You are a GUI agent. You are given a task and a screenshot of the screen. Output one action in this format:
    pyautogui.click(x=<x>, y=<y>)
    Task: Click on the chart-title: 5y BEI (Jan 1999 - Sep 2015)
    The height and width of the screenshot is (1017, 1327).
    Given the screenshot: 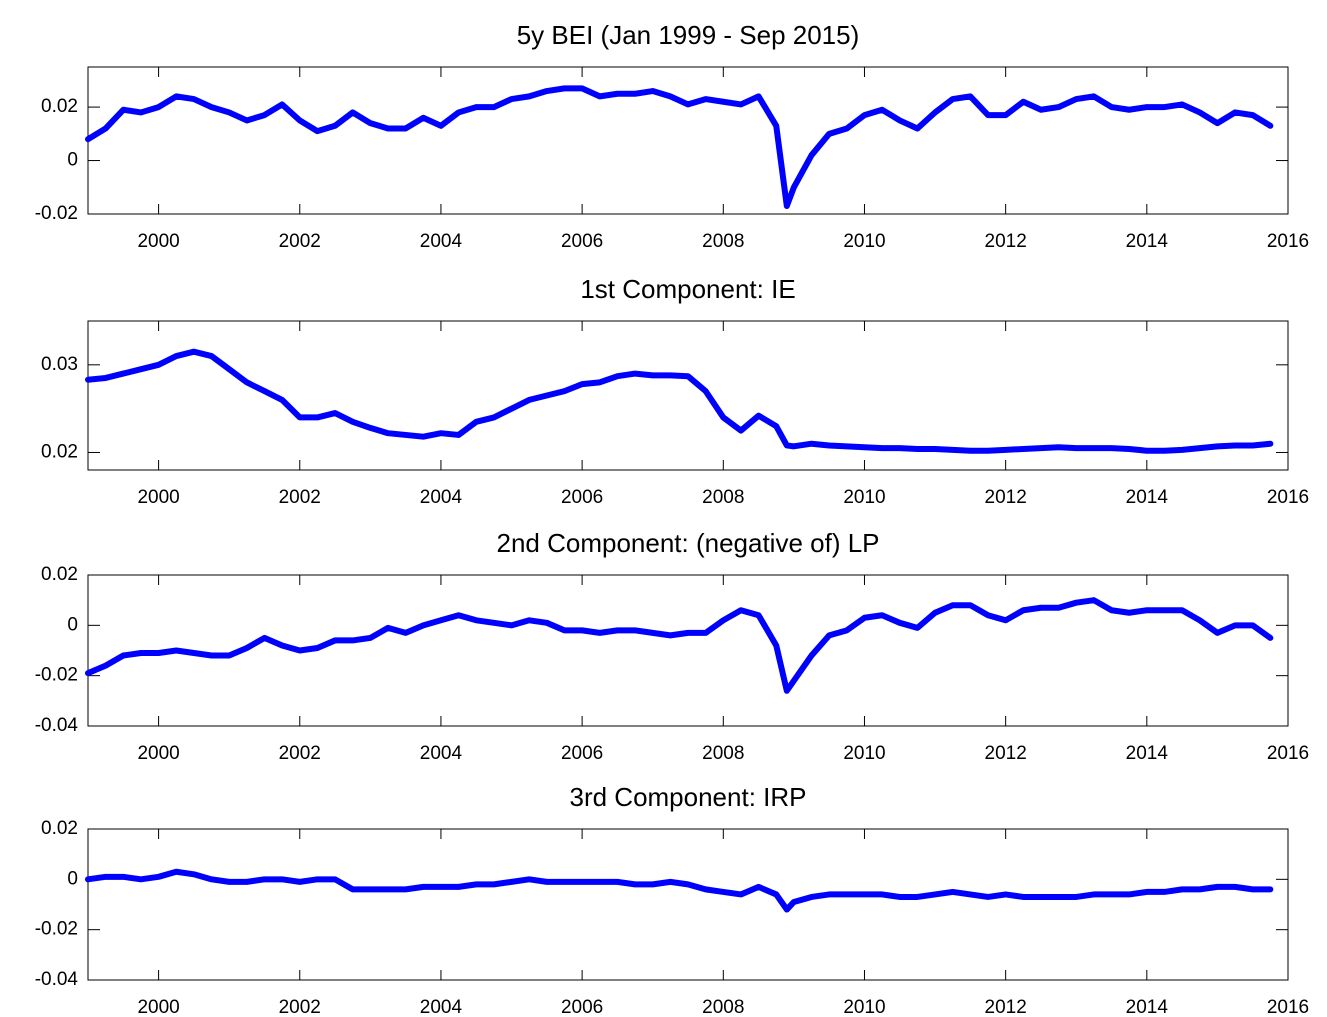 What is the action you would take?
    pyautogui.click(x=688, y=35)
    